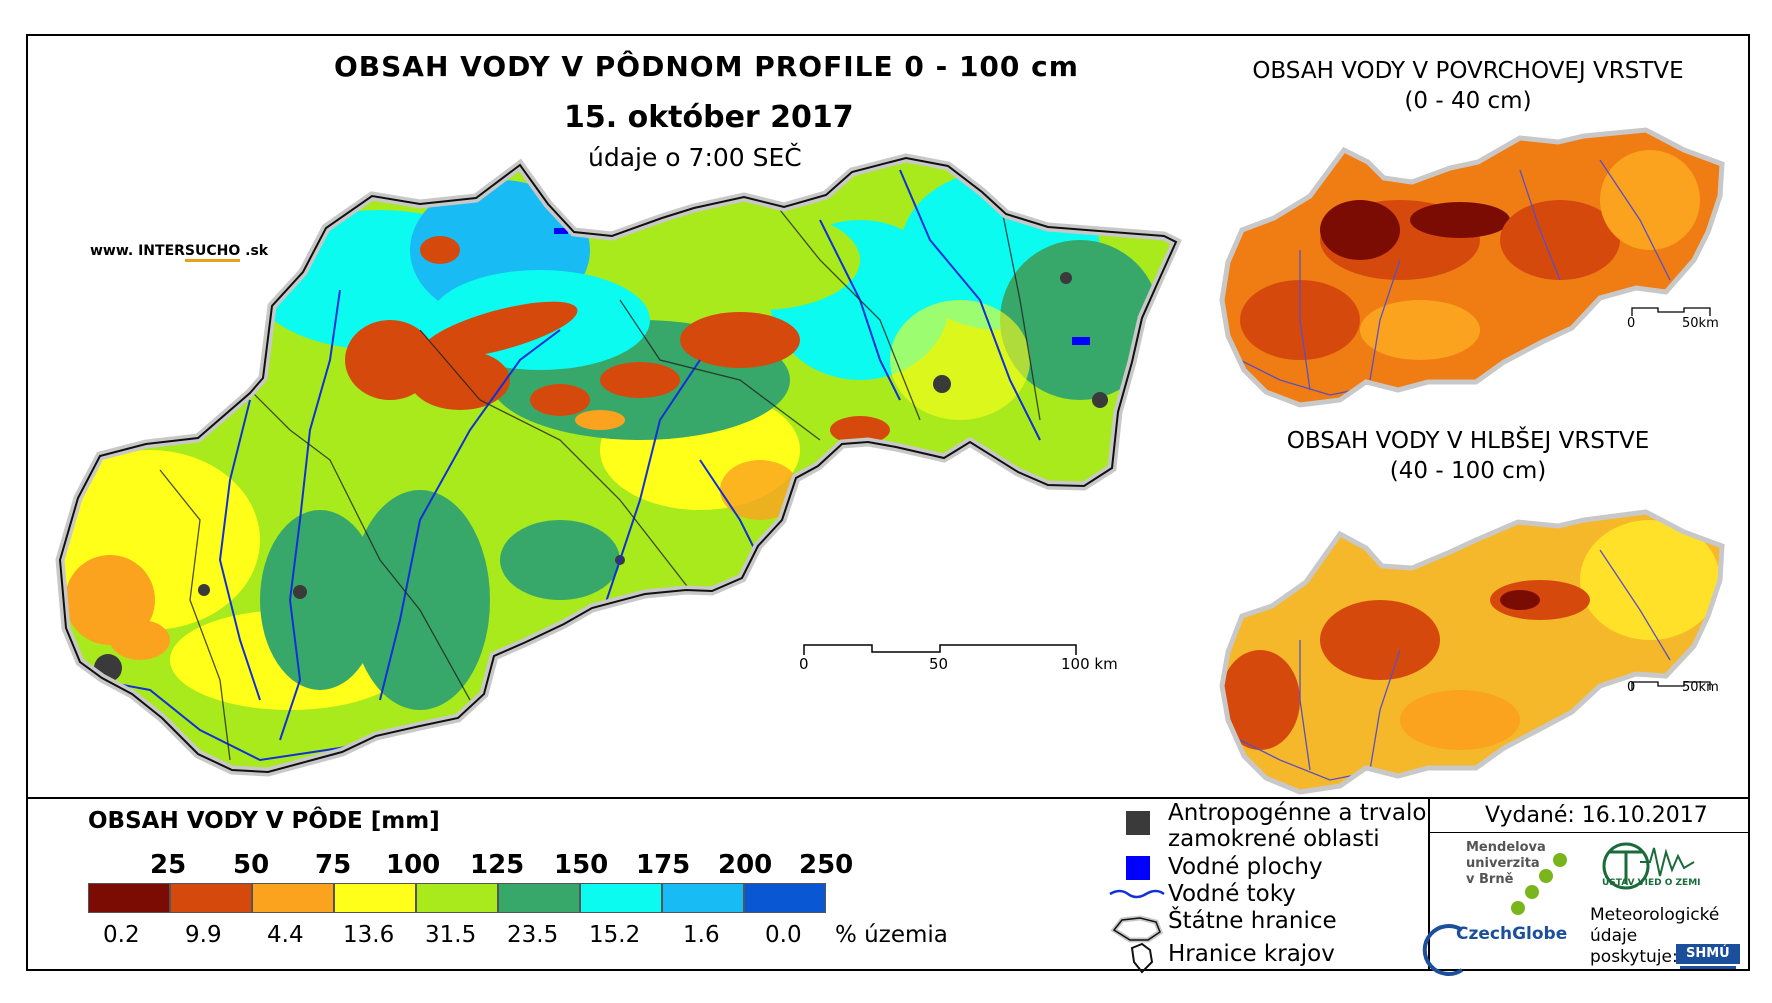 This screenshot has width=1772, height=1003. What do you see at coordinates (783, 935) in the screenshot?
I see `class-percent: 0.0` at bounding box center [783, 935].